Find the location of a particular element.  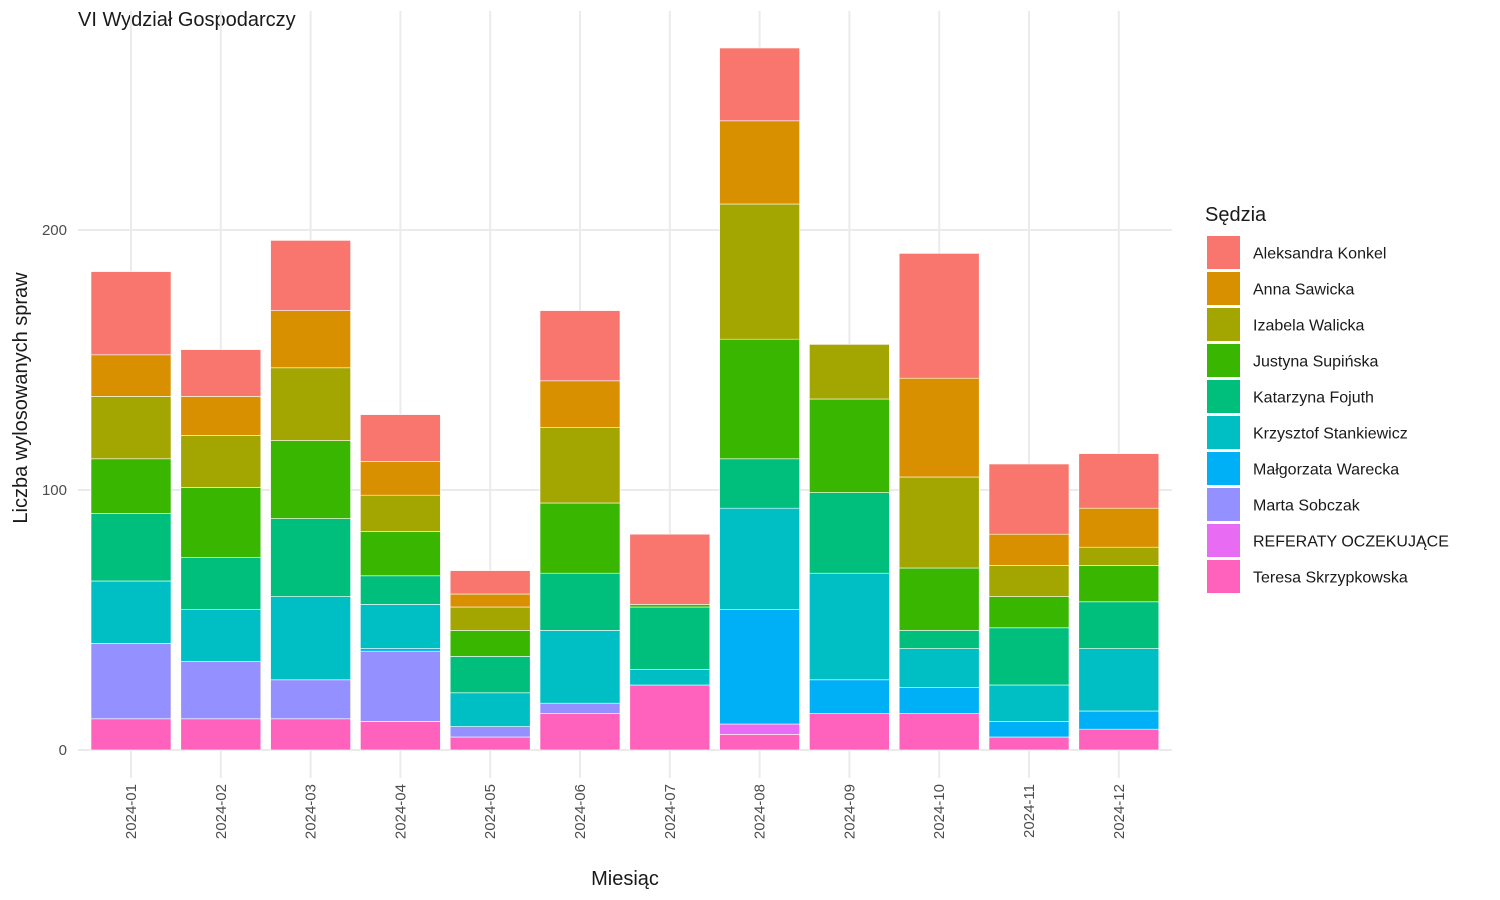

x-tick-label: 2024-12 is located at coordinates (1119, 811).